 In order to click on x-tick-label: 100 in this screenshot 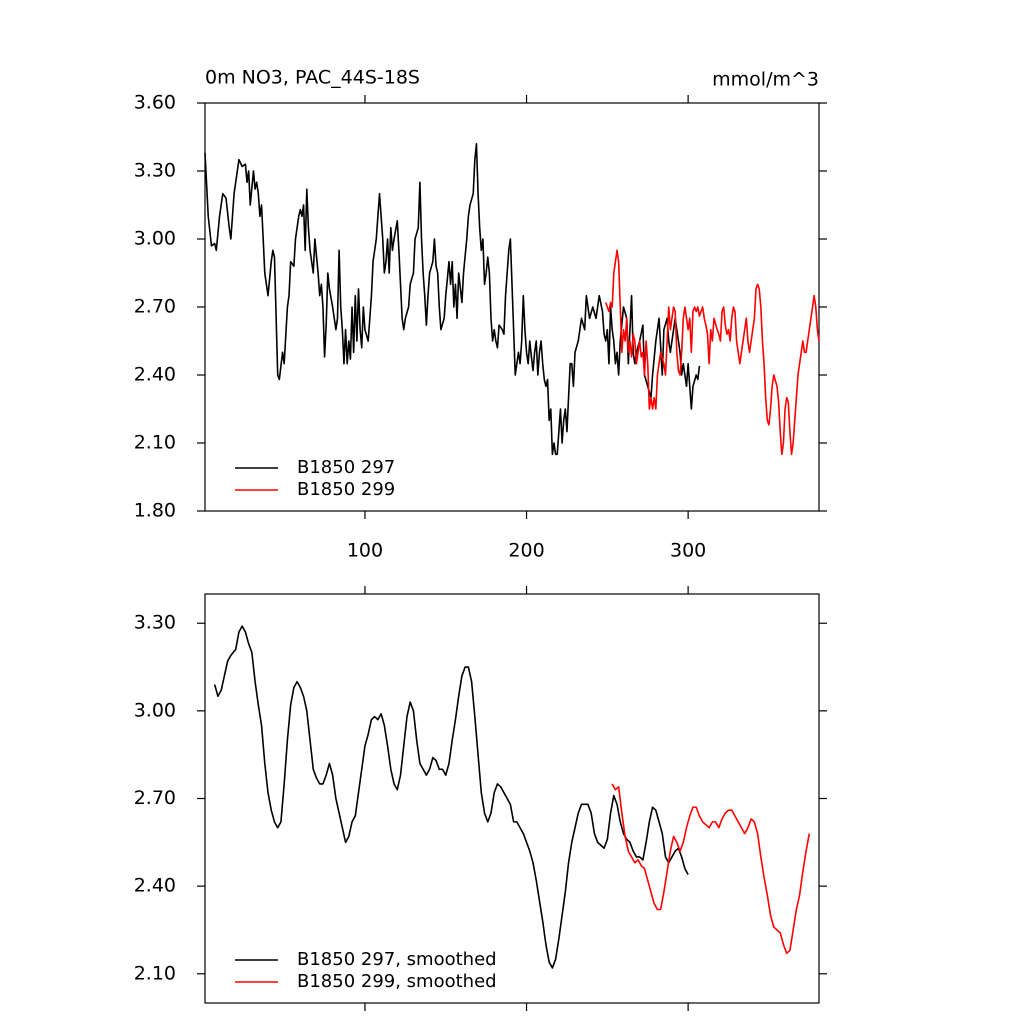, I will do `click(365, 551)`.